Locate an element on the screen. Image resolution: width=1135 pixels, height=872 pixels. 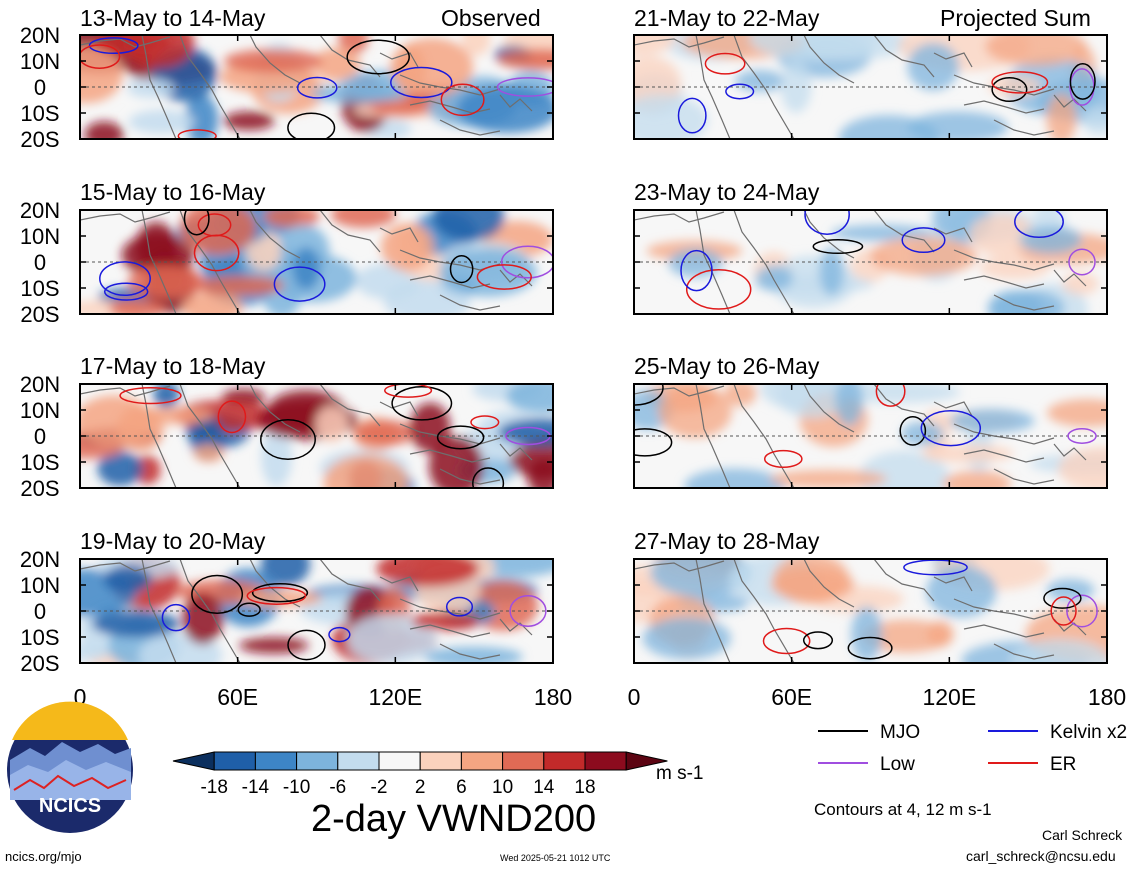
lat-label: 10S is located at coordinates (39, 113).